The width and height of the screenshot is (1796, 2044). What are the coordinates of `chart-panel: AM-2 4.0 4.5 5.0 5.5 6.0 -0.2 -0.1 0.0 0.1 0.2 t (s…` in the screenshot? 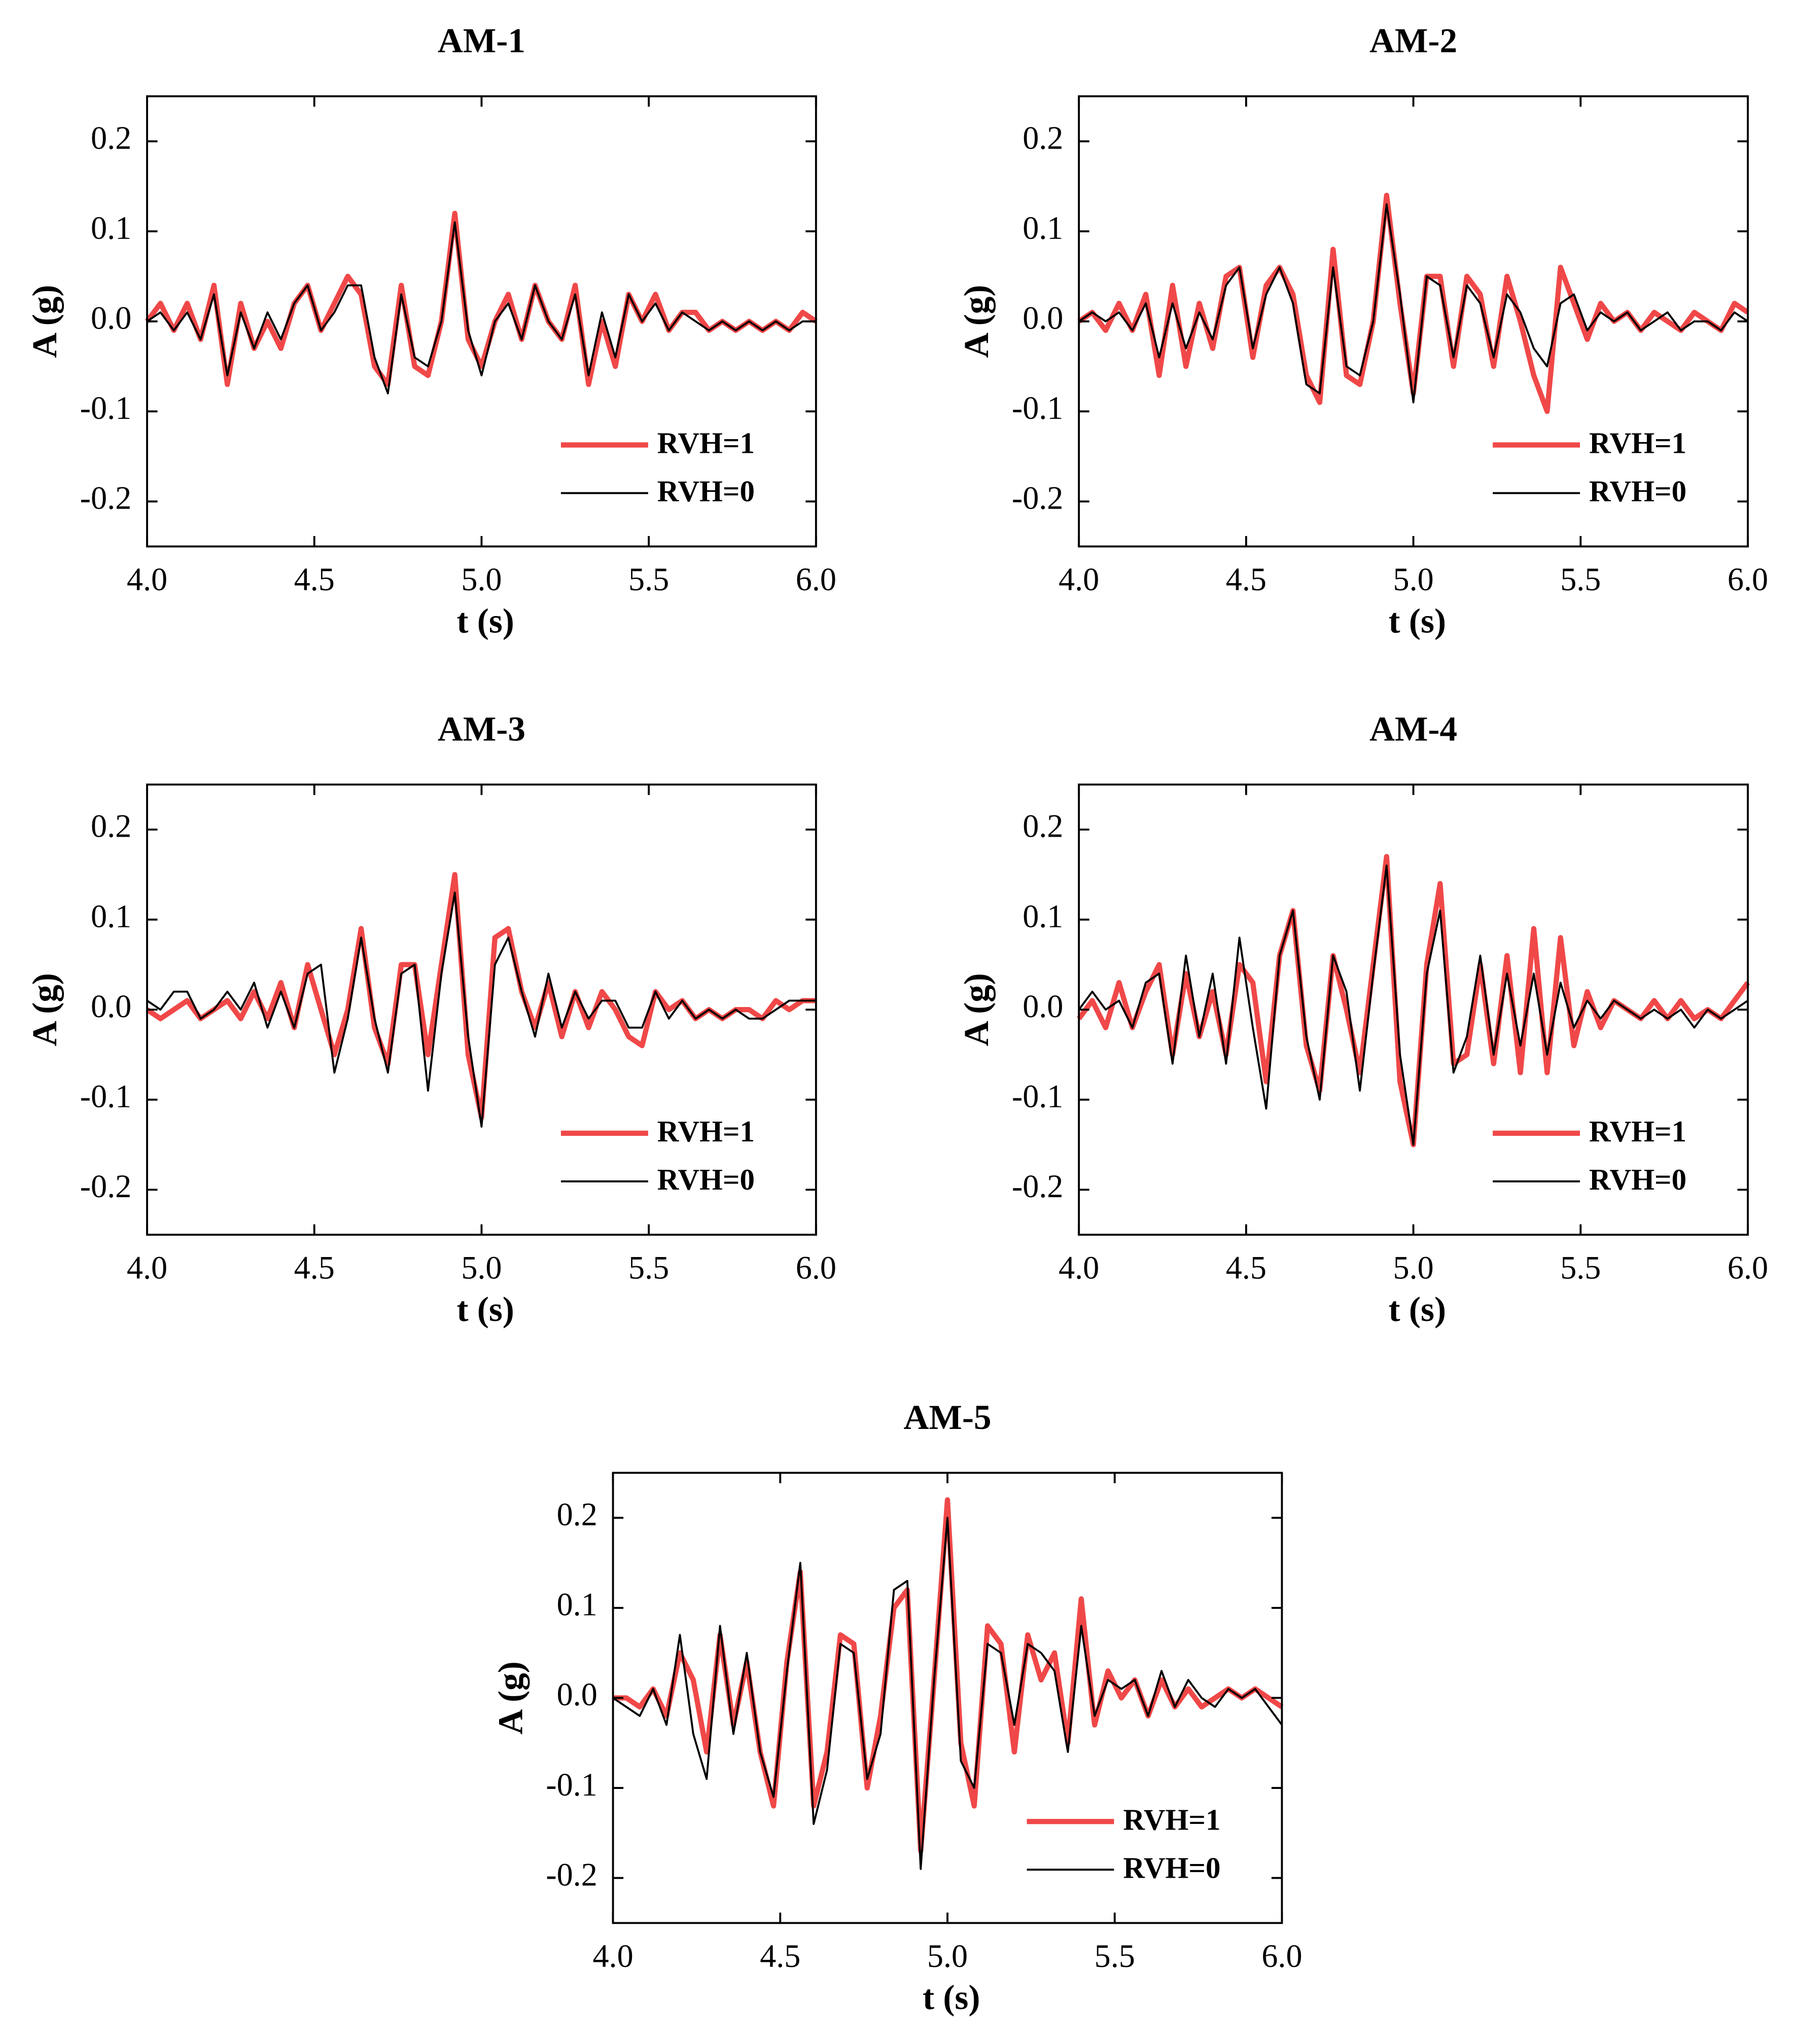 It's located at (1362, 330).